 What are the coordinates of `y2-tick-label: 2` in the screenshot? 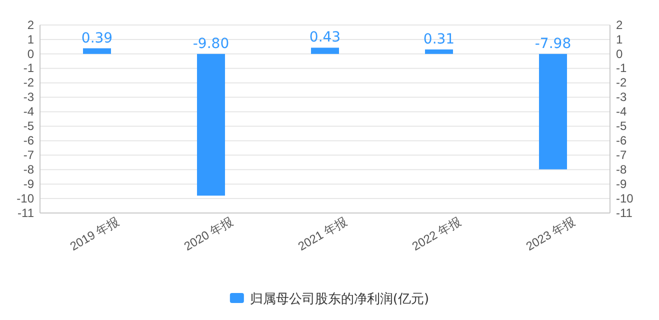 It's located at (619, 25).